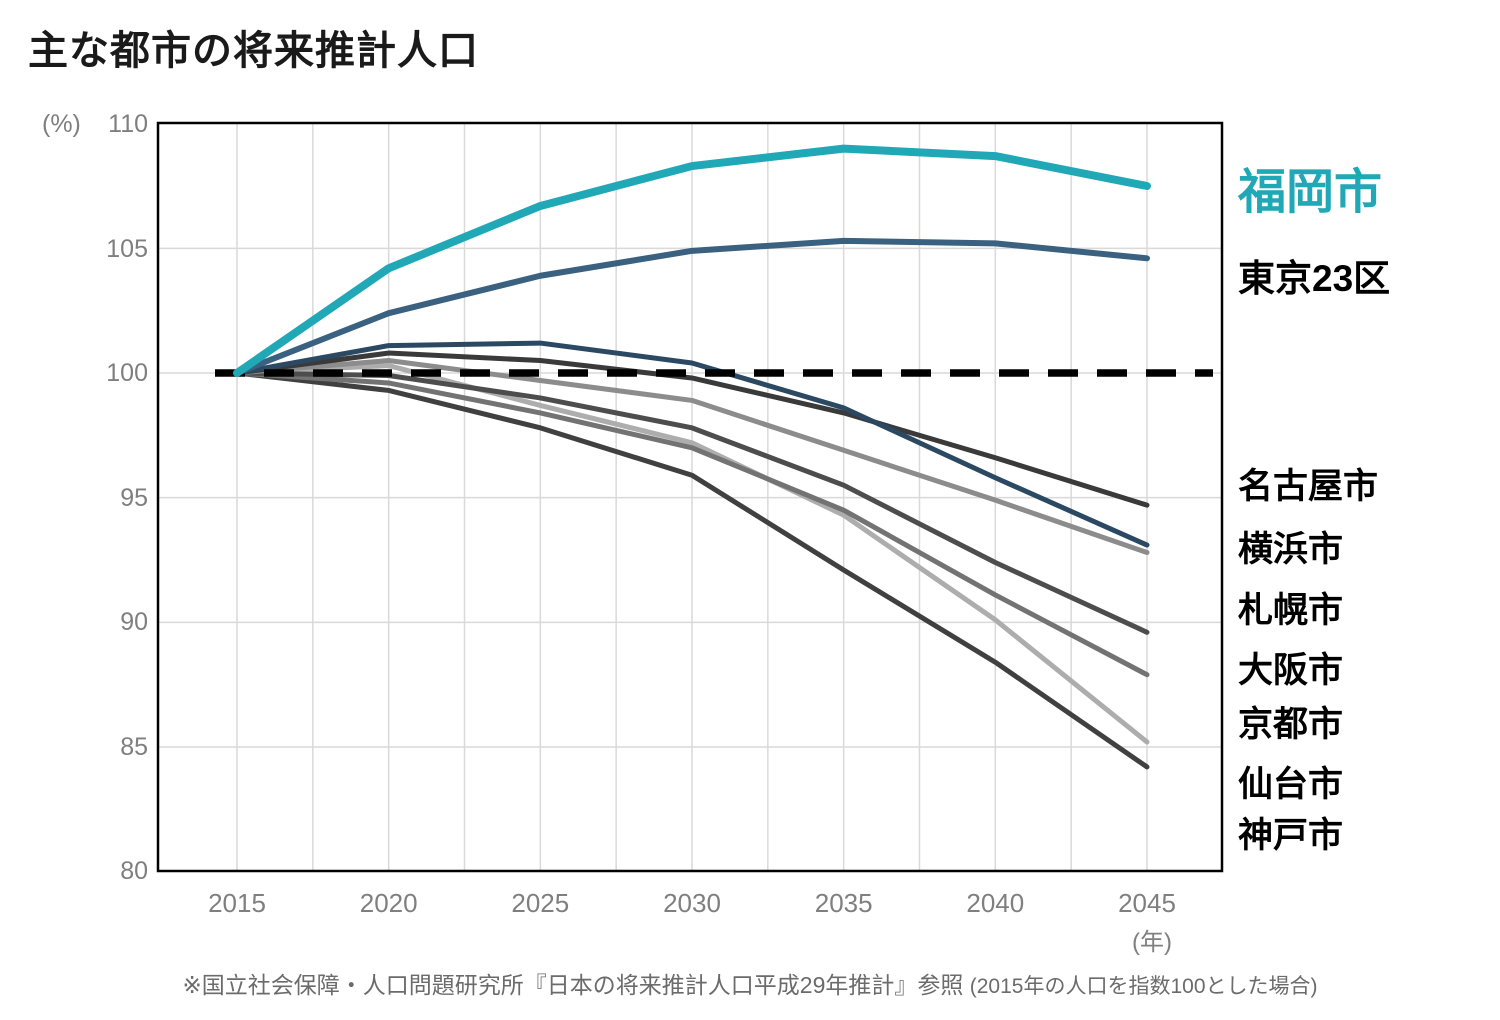  I want to click on source-note-paren: (2015年の人口を指数100とした場合), so click(1143, 986).